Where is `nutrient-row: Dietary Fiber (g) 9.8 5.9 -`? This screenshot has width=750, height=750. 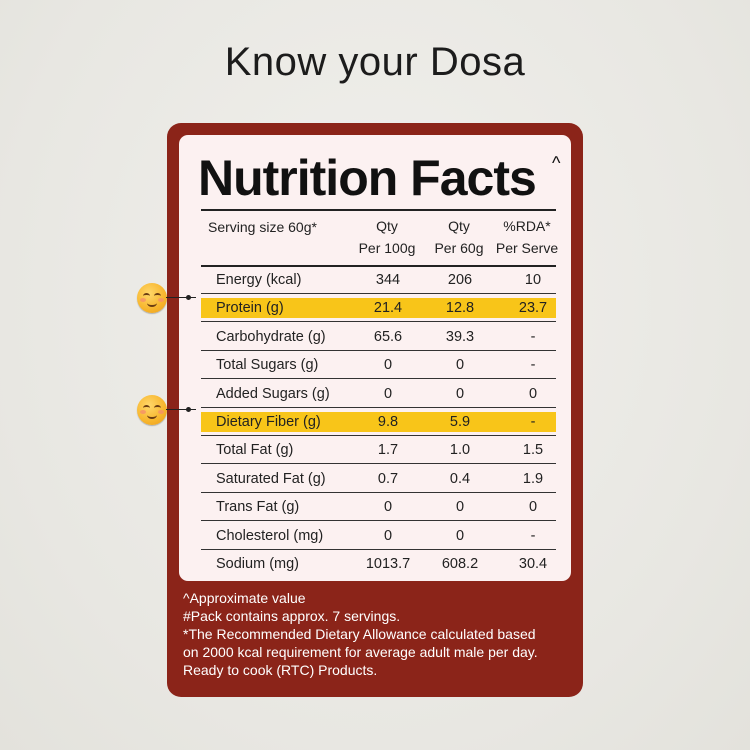
nutrient-row: Dietary Fiber (g) 9.8 5.9 - is located at coordinates (378, 422).